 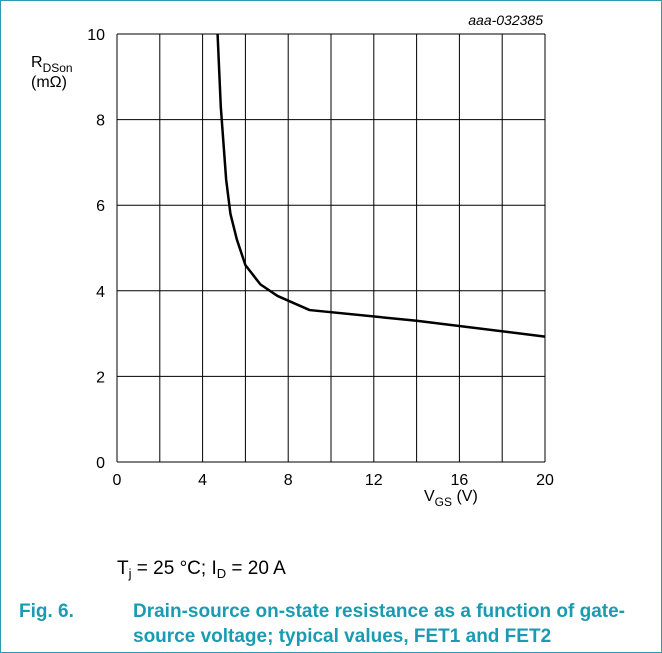 I want to click on x-label-main: V, so click(x=429, y=496).